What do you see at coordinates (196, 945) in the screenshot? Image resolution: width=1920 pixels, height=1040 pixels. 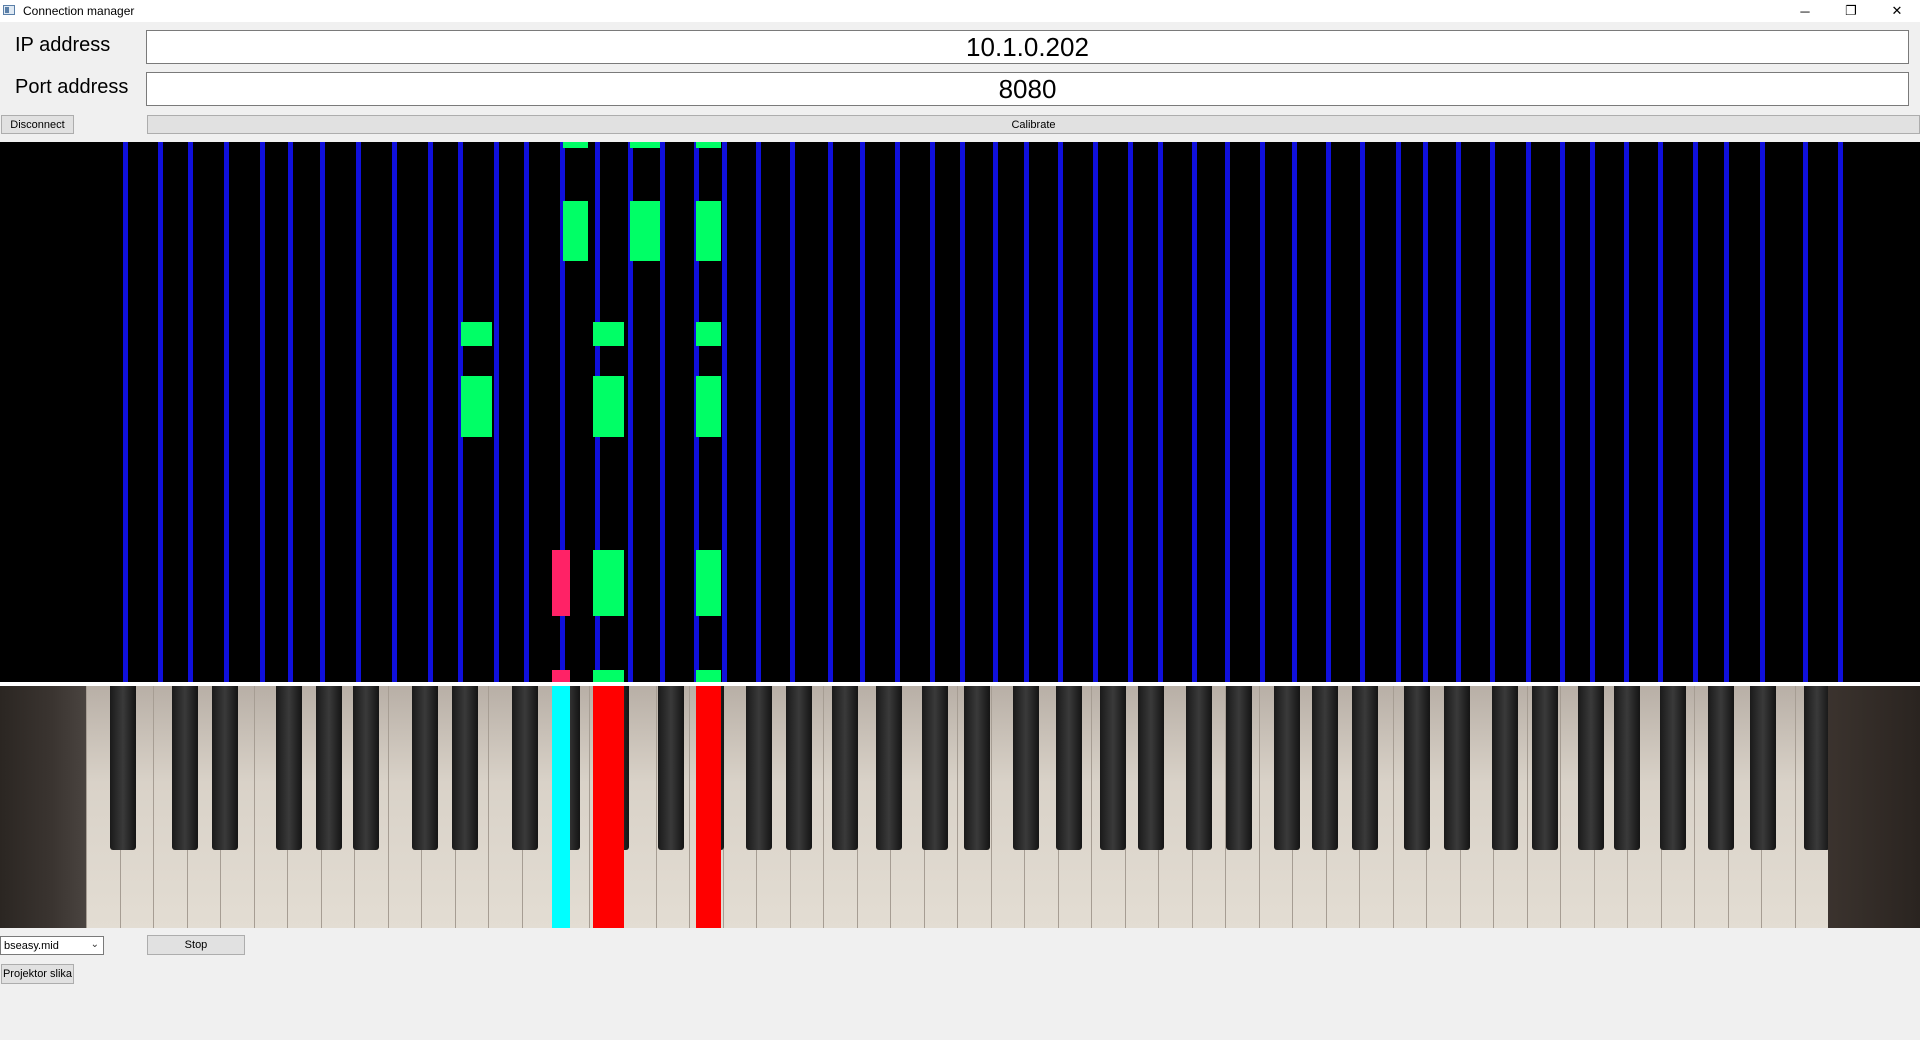 I see `stop-button: Stop` at bounding box center [196, 945].